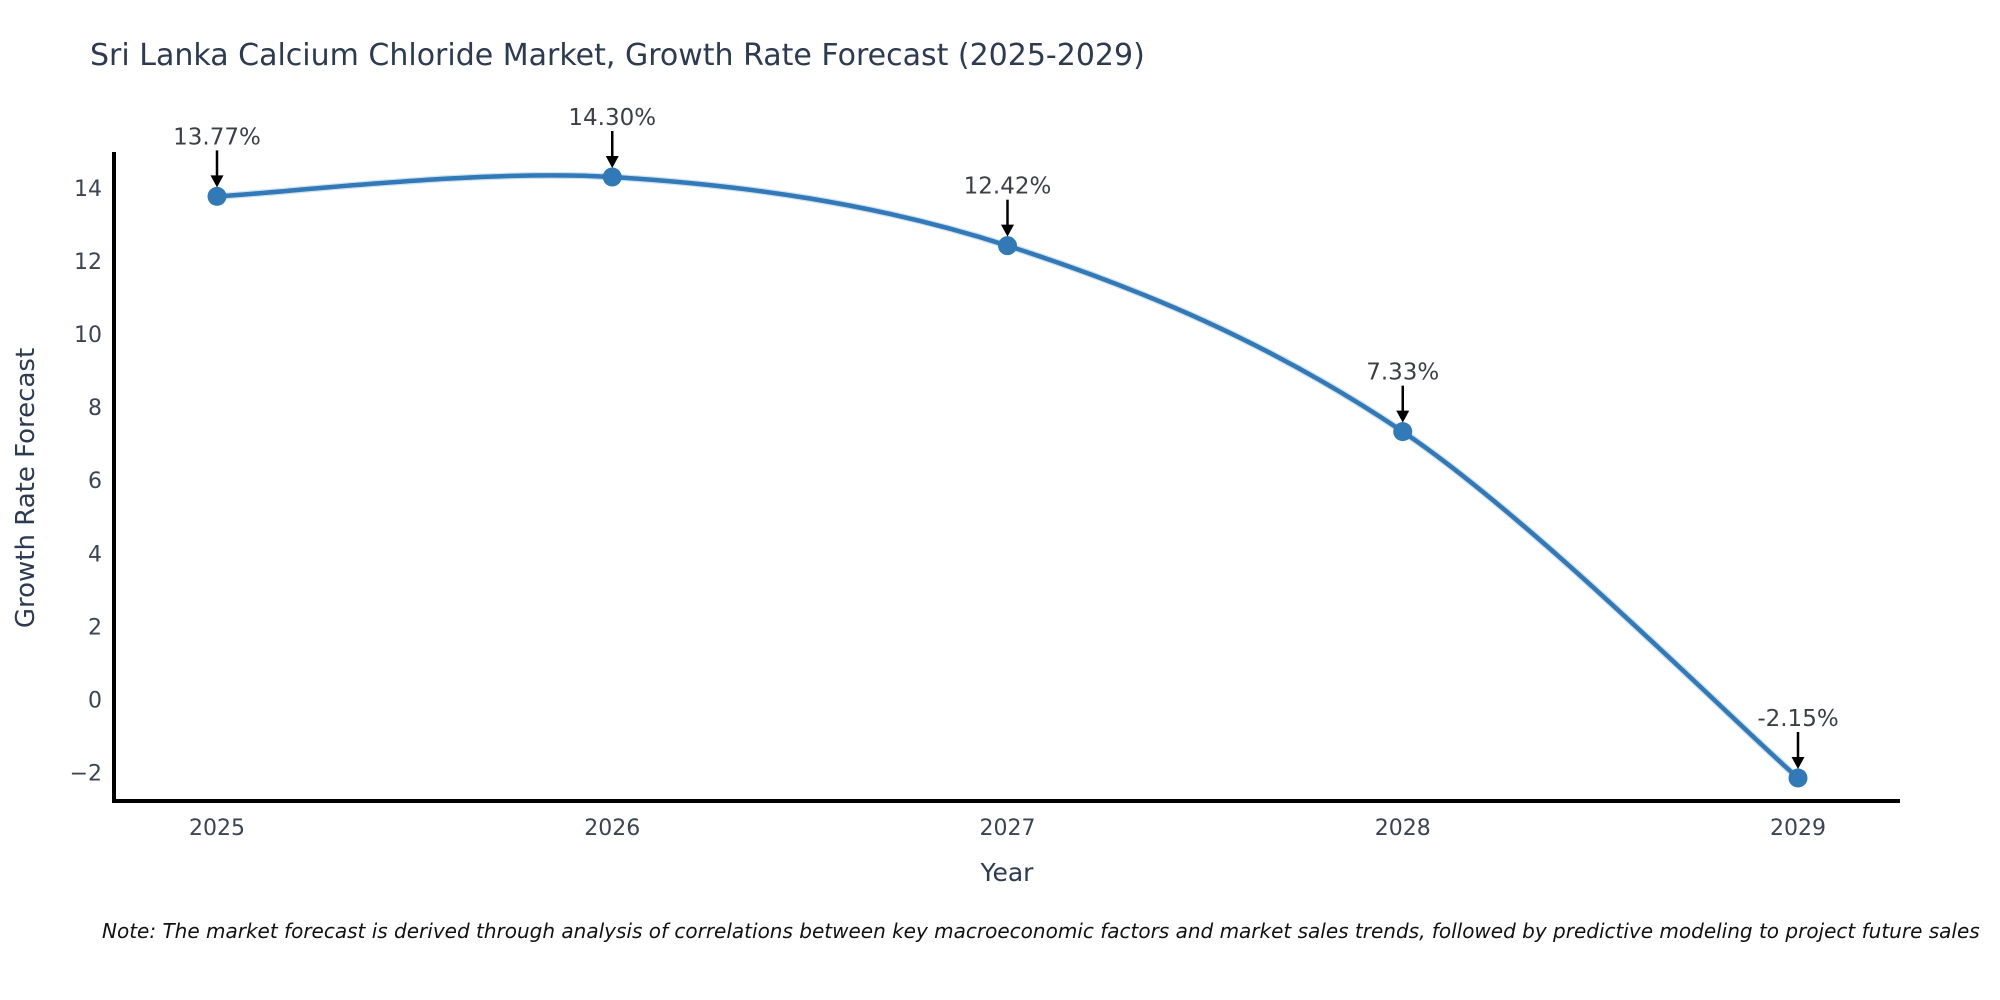 Image resolution: width=2000 pixels, height=1000 pixels. I want to click on y-tick-label: 0, so click(95, 700).